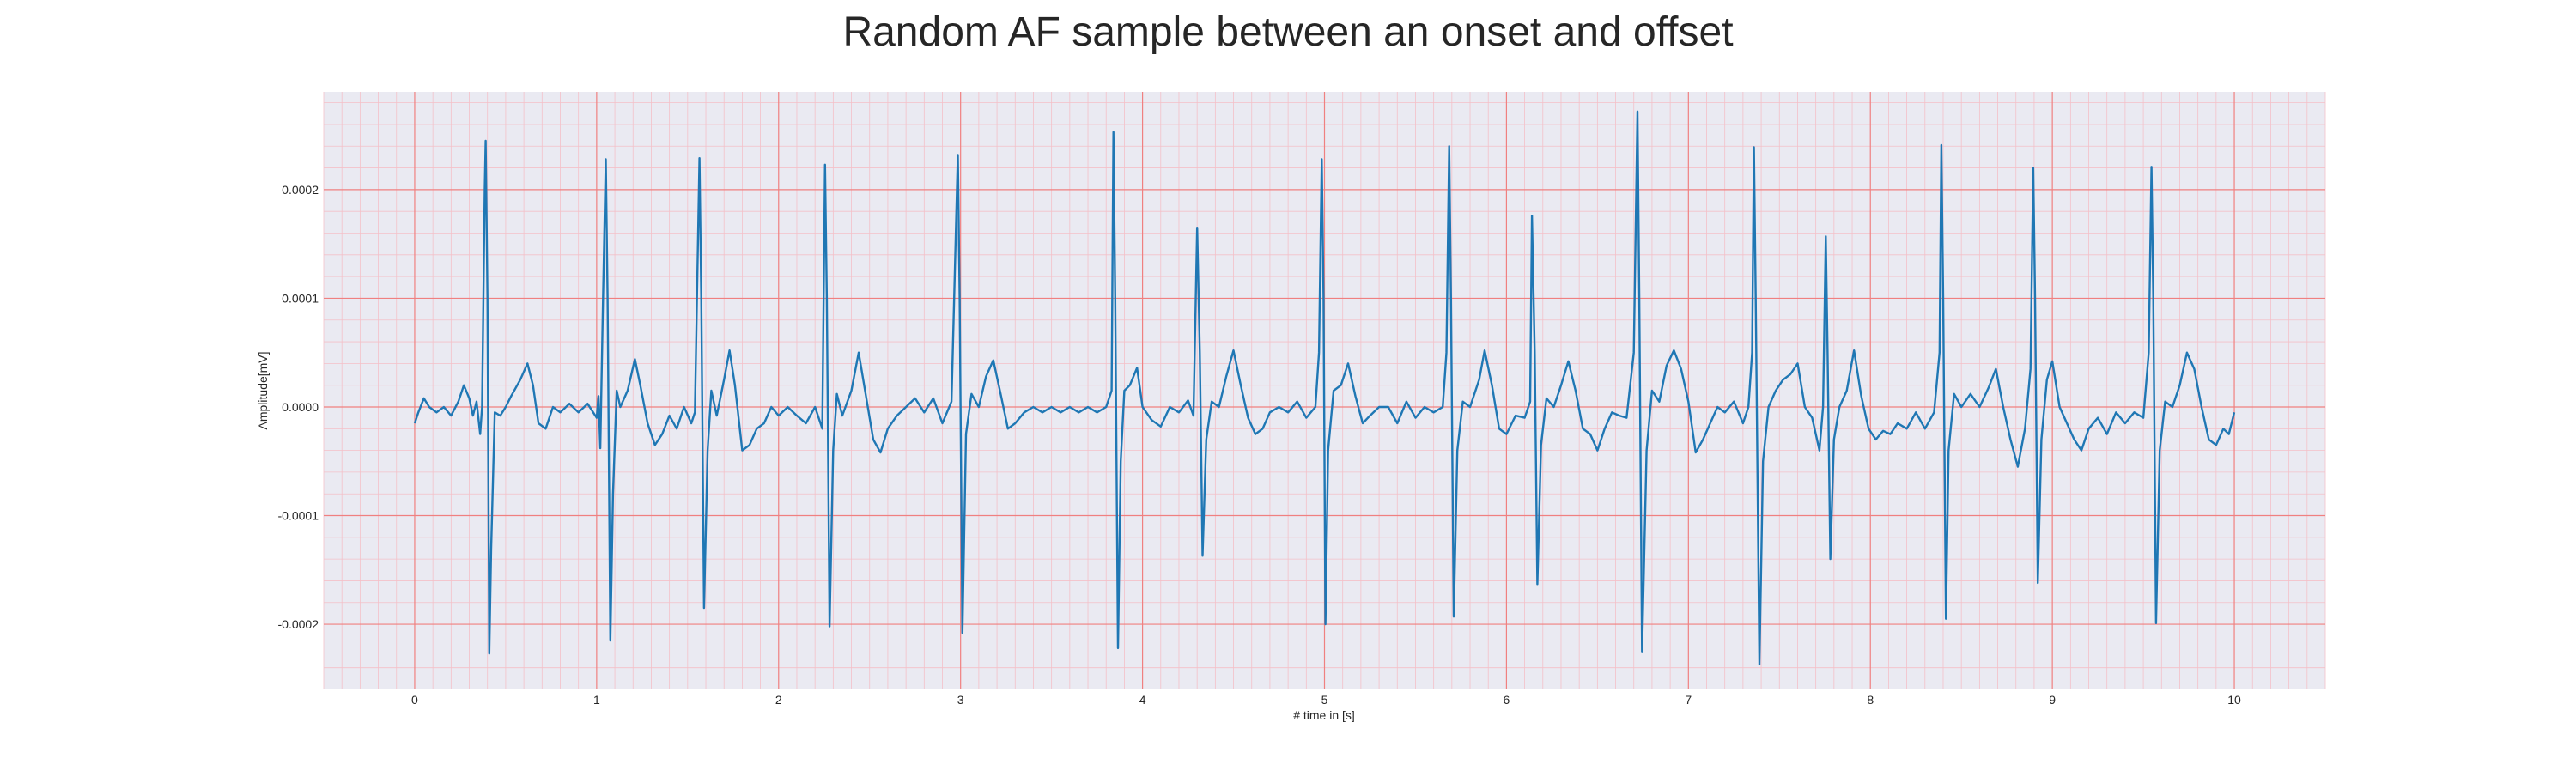 This screenshot has height=777, width=2576. What do you see at coordinates (961, 700) in the screenshot?
I see `x-tick-label: 3` at bounding box center [961, 700].